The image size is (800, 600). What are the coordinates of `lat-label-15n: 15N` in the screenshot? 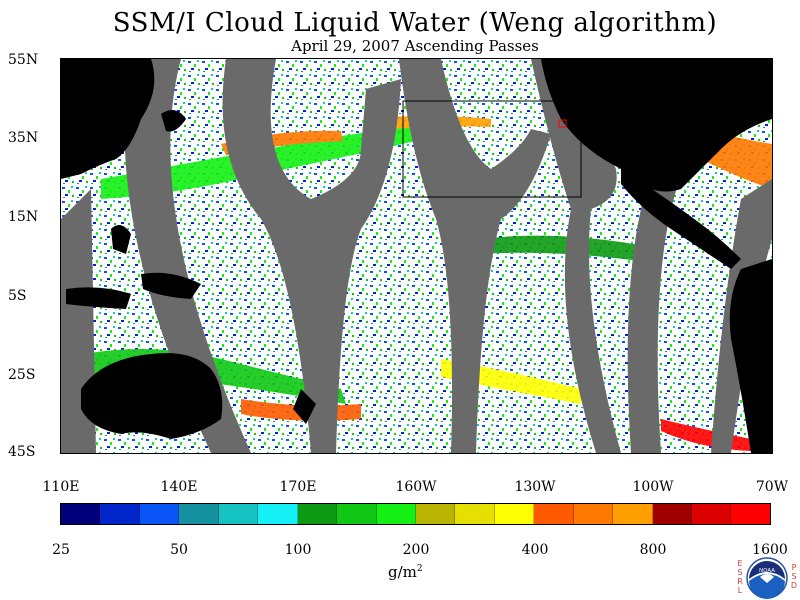 It's located at (23, 217).